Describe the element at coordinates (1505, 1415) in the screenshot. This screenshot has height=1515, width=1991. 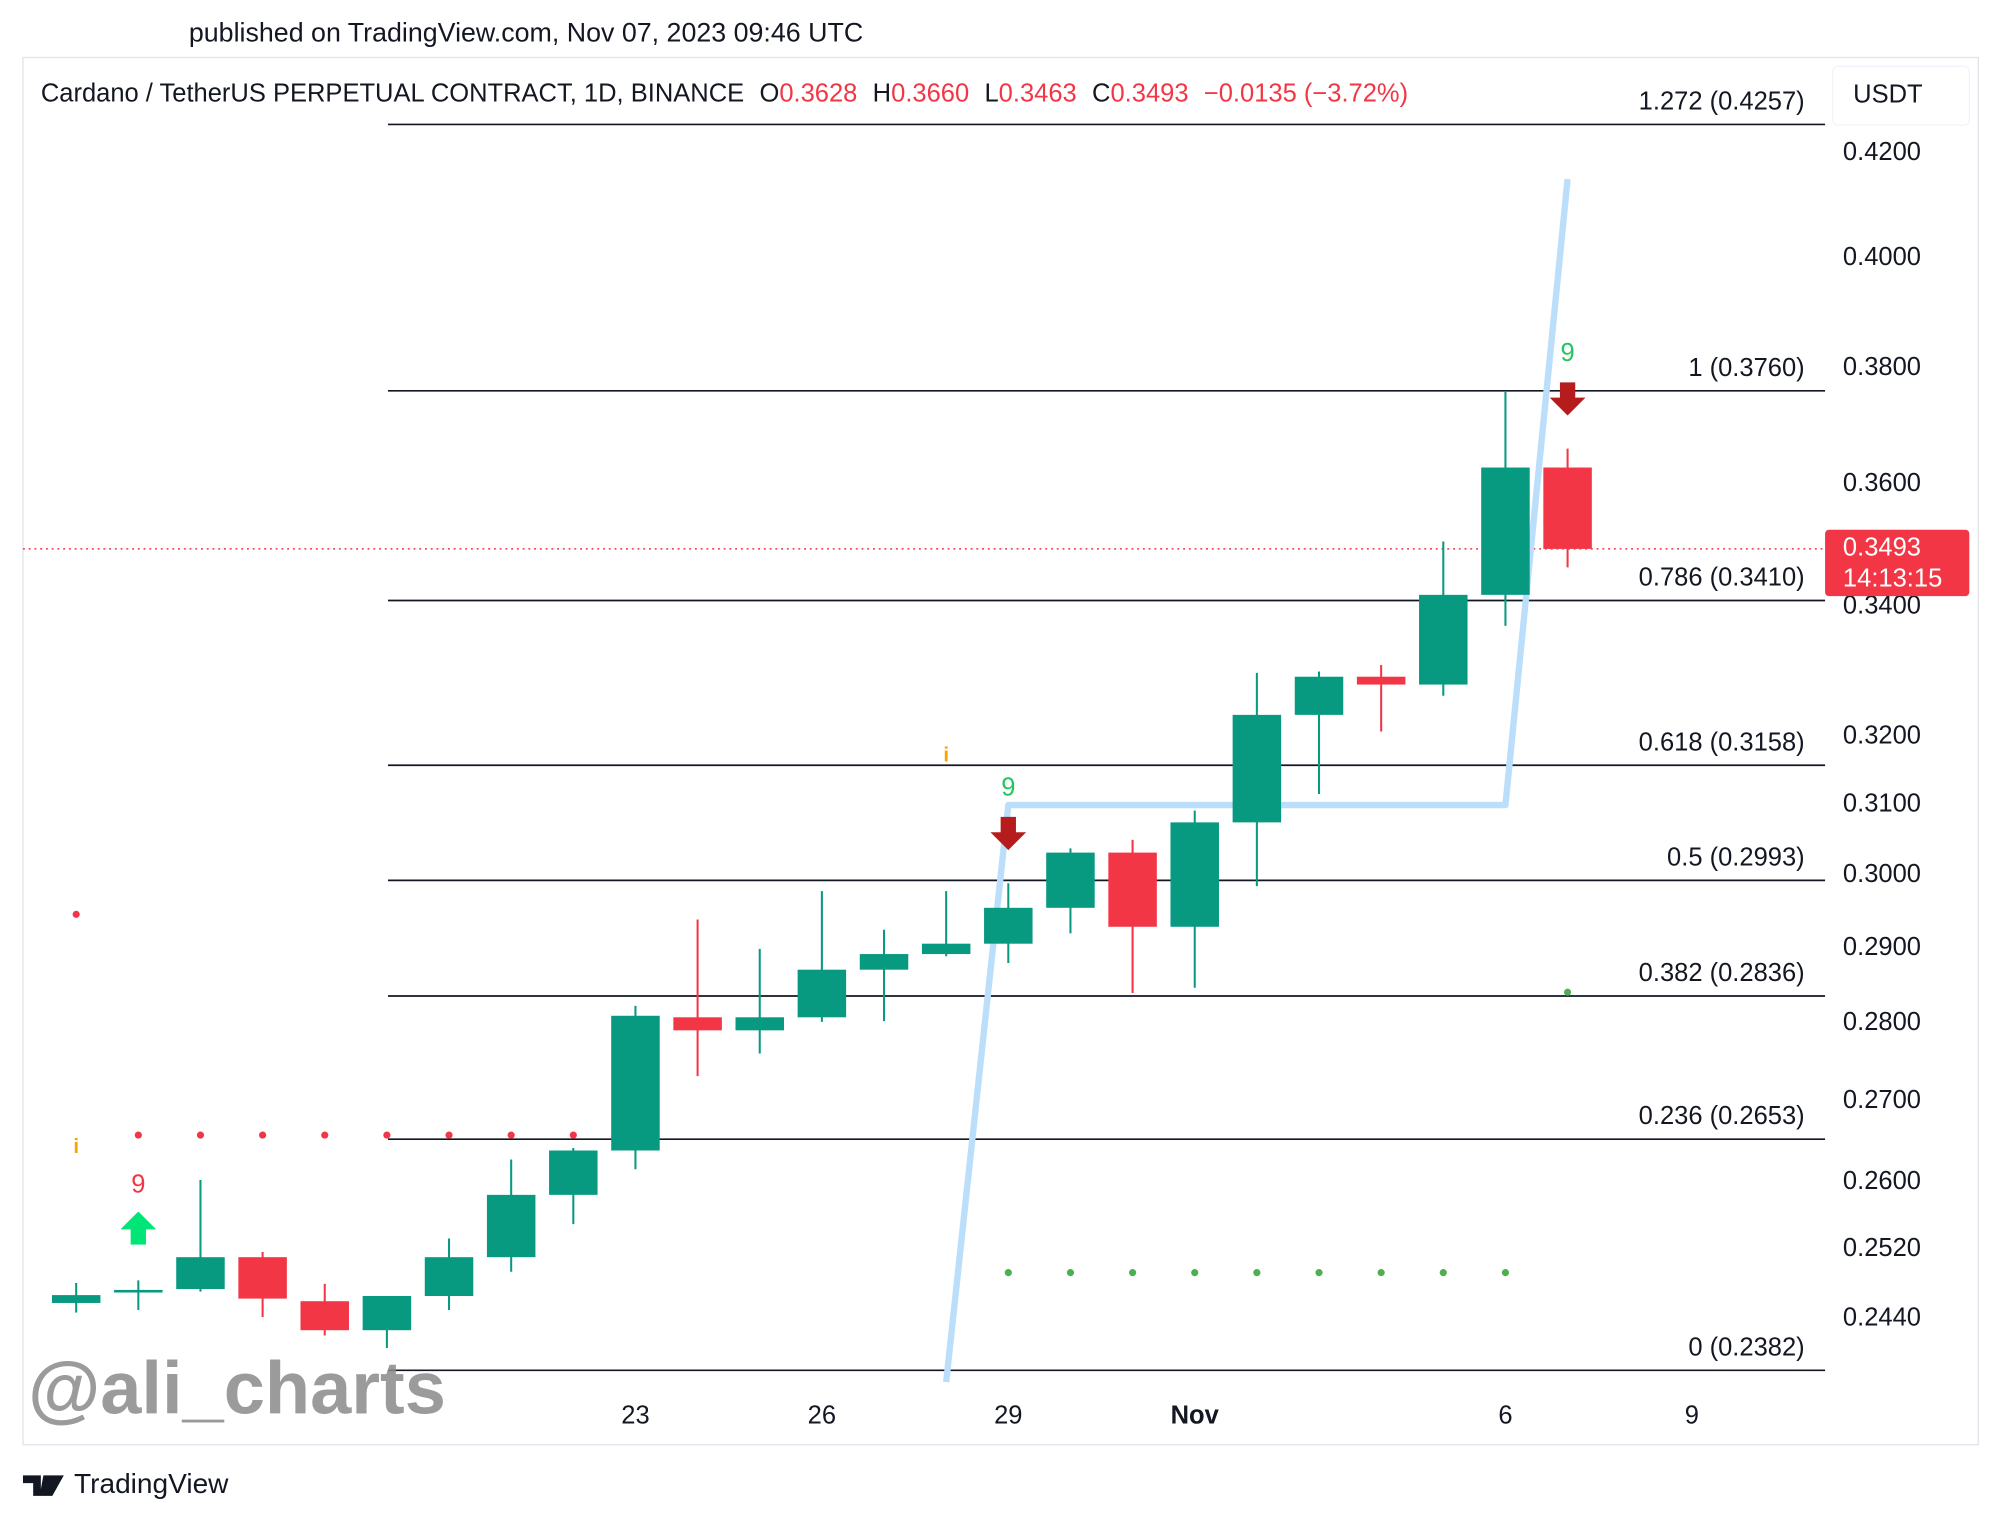
I see `x-tick-label: 6` at that location.